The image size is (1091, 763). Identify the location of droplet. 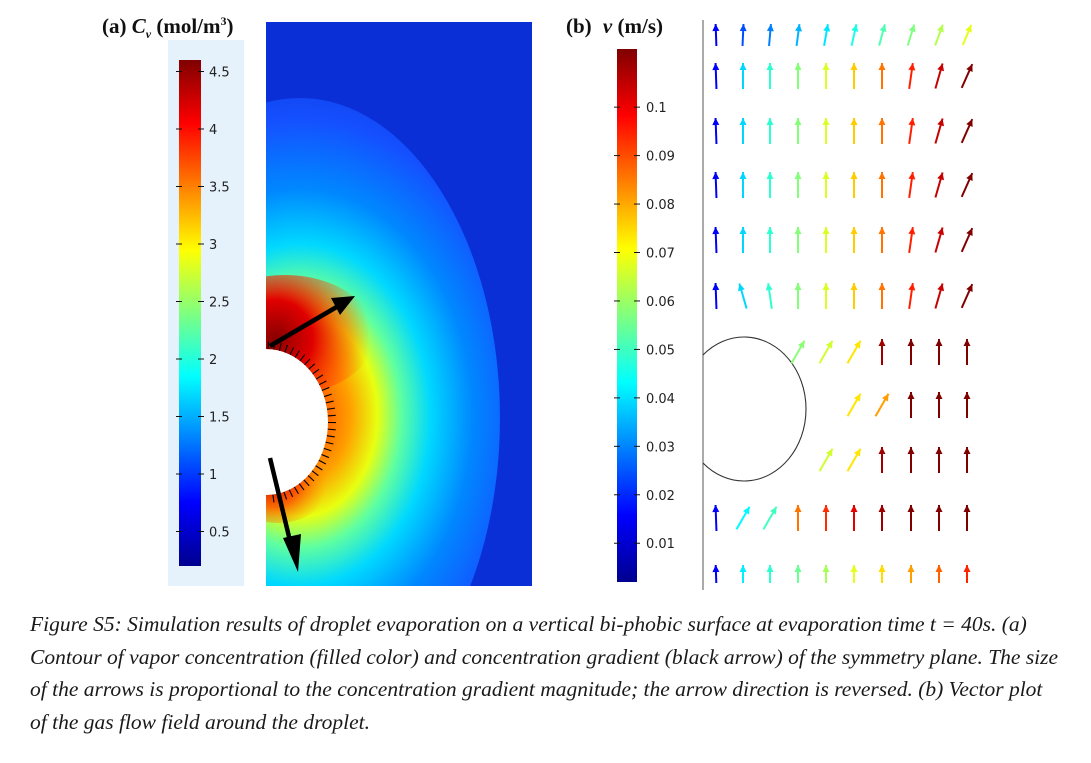
(297, 422).